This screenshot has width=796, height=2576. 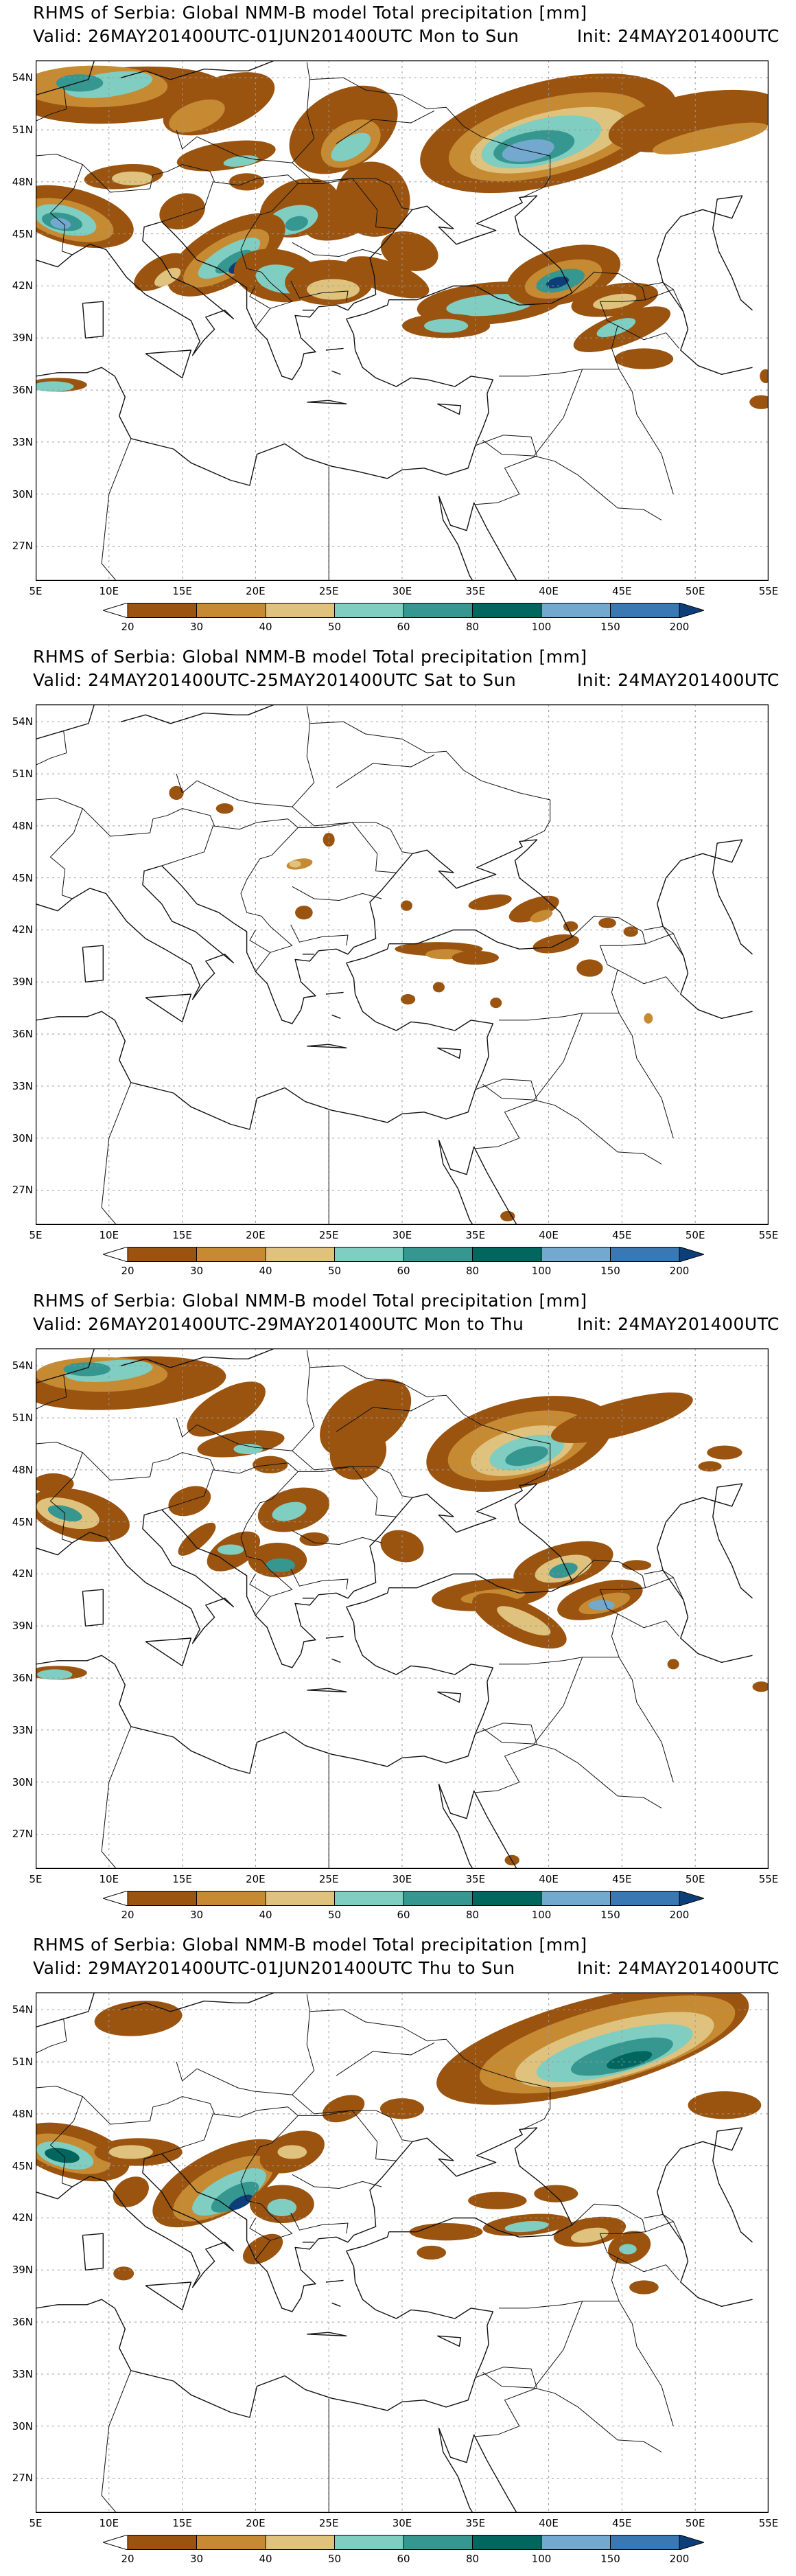 What do you see at coordinates (404, 627) in the screenshot?
I see `colorbar-label: 60` at bounding box center [404, 627].